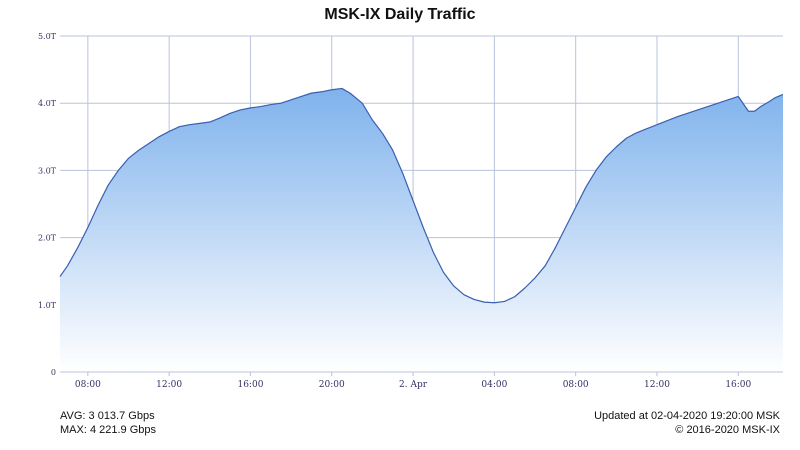 This screenshot has height=450, width=800. What do you see at coordinates (107, 416) in the screenshot?
I see `avg-stat: AVG: 3 013.7 Gbps` at bounding box center [107, 416].